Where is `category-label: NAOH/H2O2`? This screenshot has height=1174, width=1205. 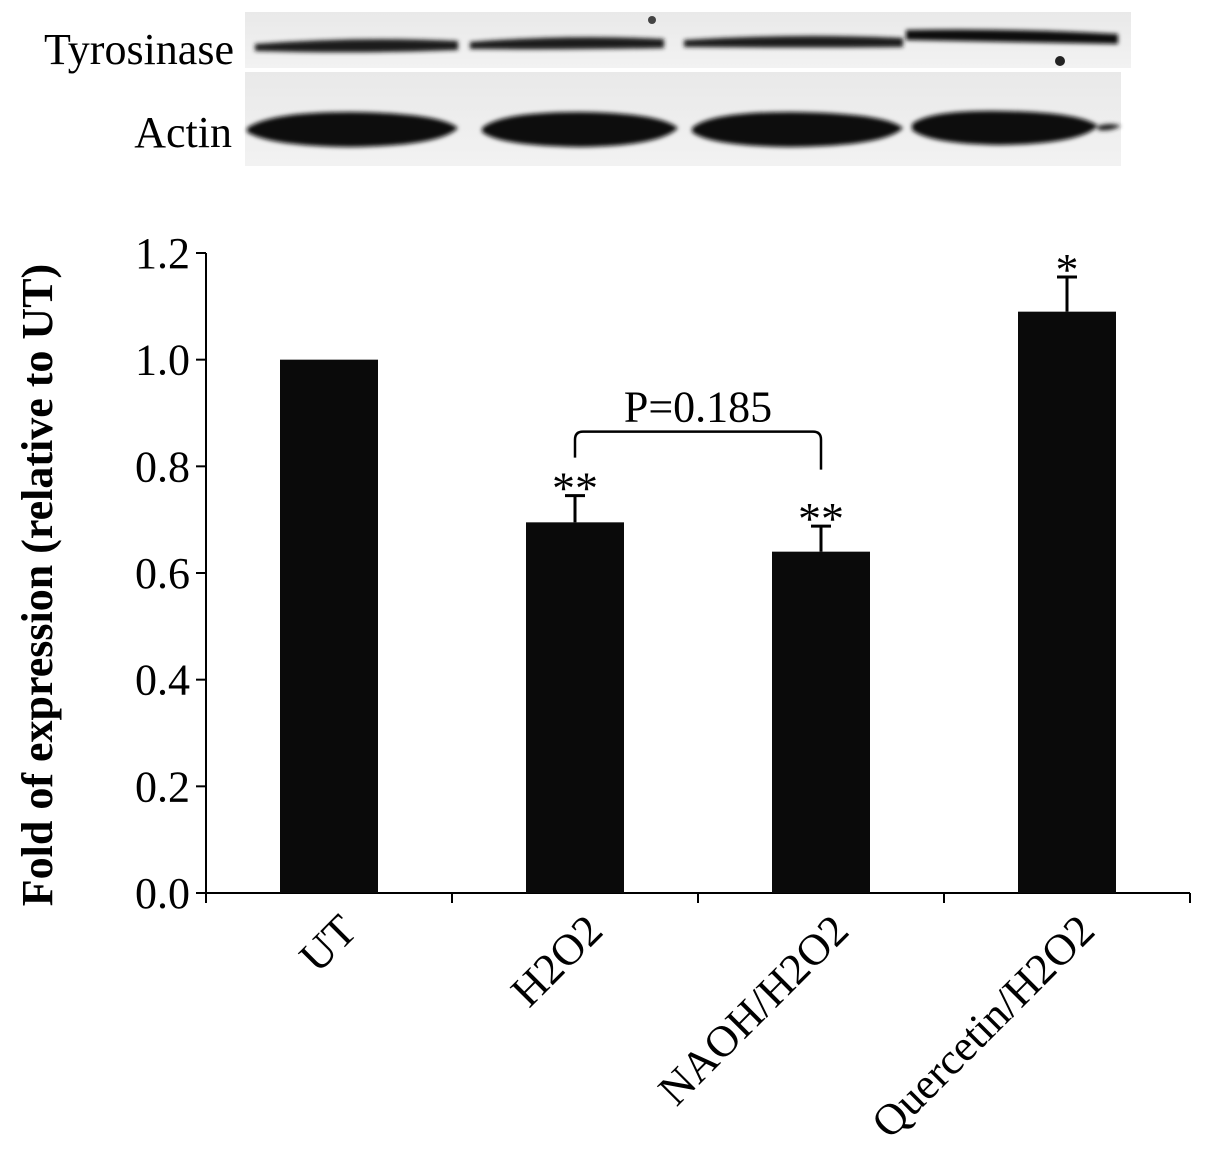 category-label: NAOH/H2O2 is located at coordinates (753, 1009).